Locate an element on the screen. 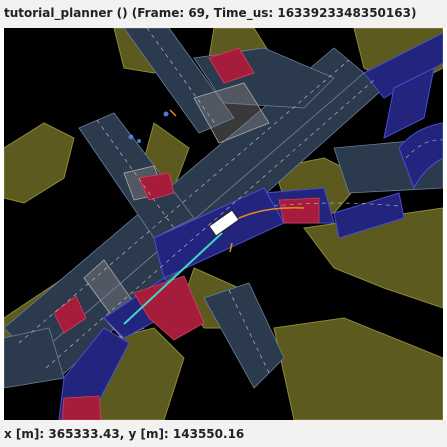 This screenshot has width=447, height=447. ego-vehicle is located at coordinates (224, 223).